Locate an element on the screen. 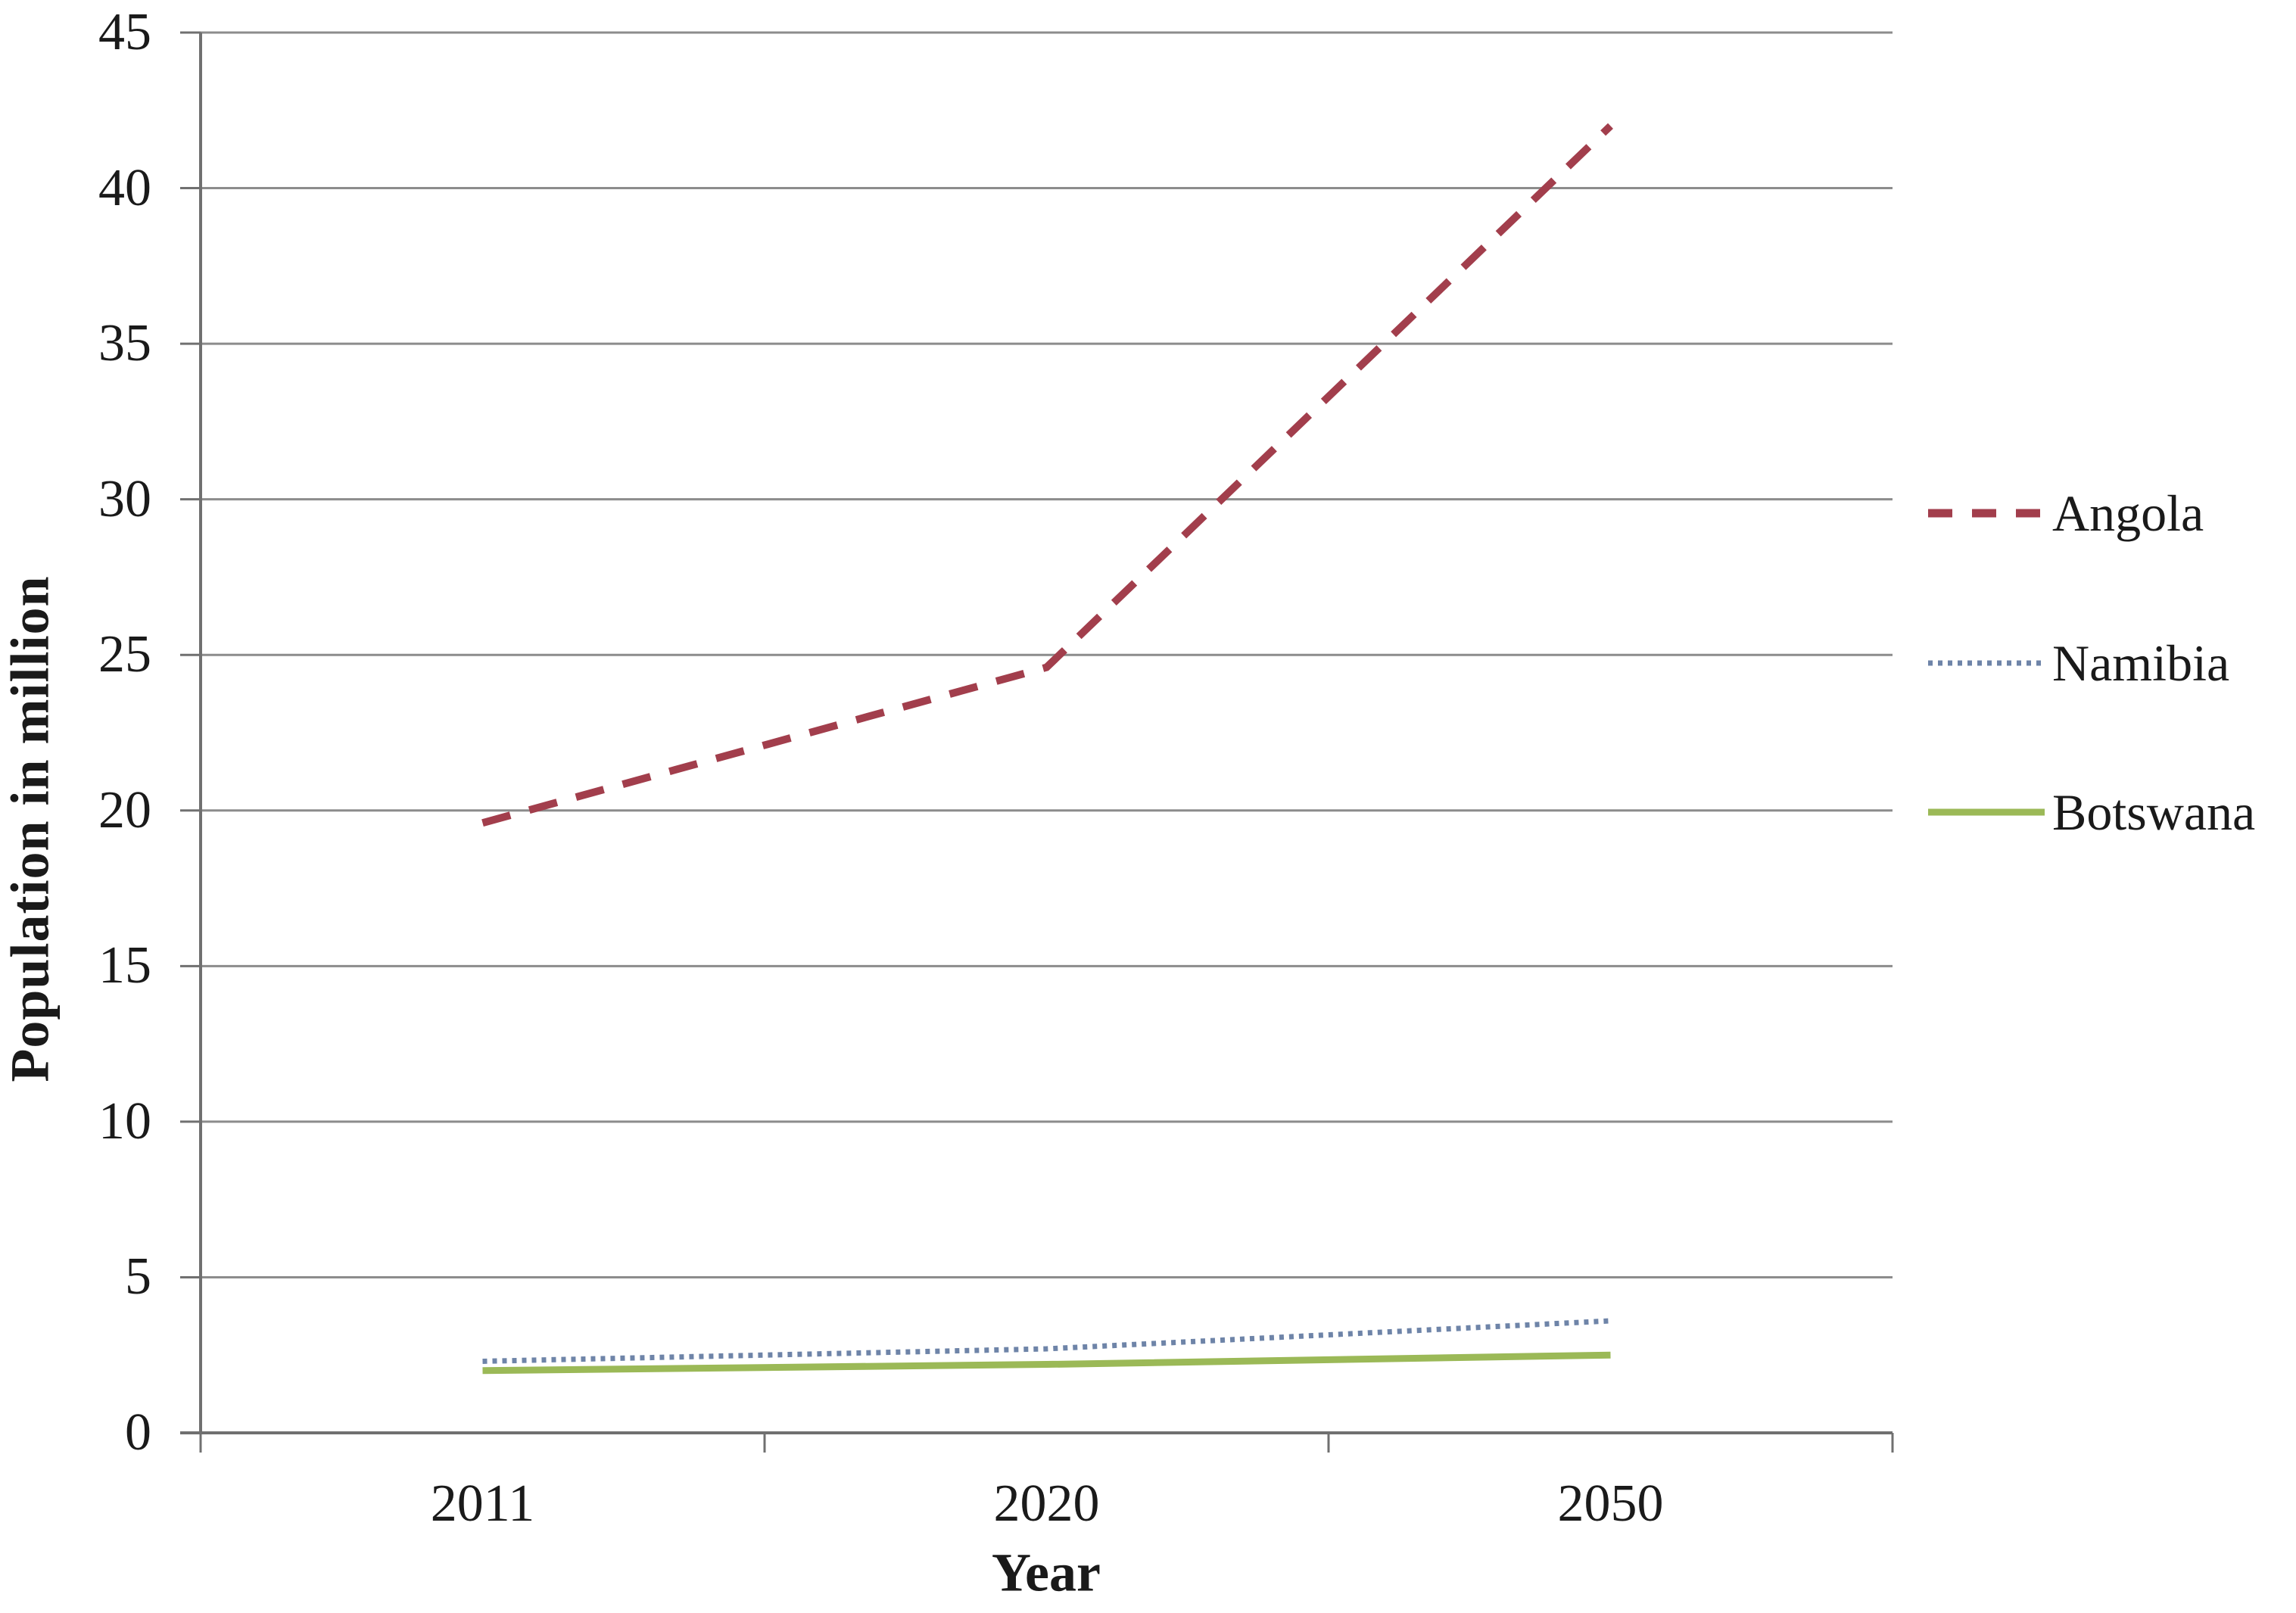 The image size is (2296, 1613). y-tick-label: 10 is located at coordinates (124, 1121).